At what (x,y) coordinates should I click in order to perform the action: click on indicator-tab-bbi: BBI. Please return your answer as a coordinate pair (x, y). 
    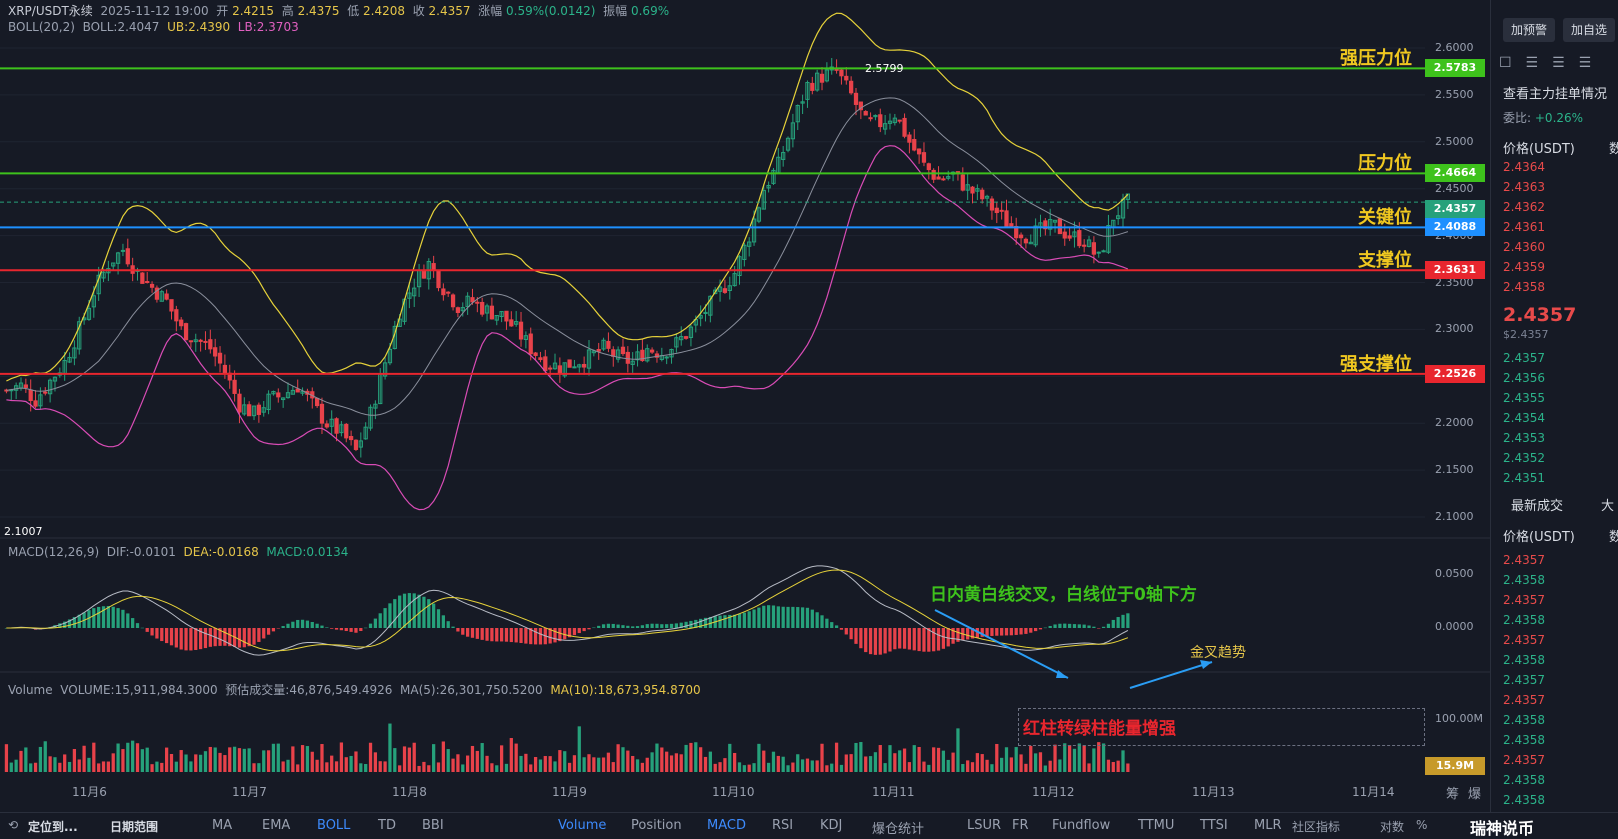
    Looking at the image, I should click on (433, 825).